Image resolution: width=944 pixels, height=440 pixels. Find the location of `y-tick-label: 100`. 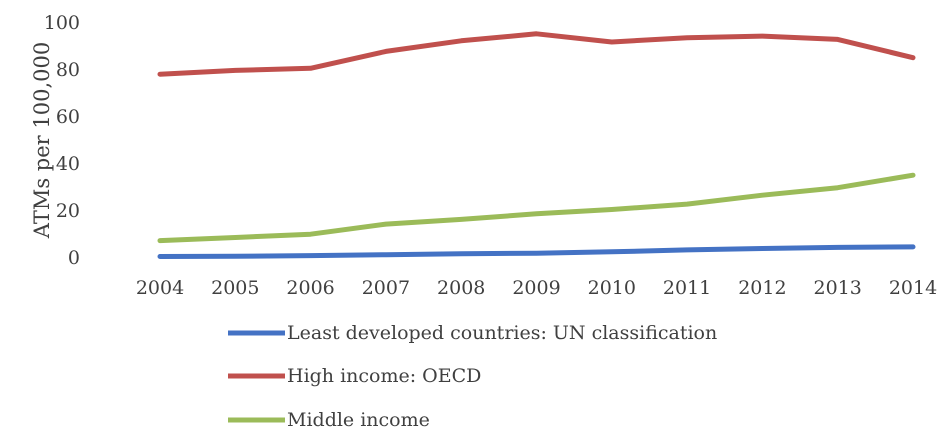

y-tick-label: 100 is located at coordinates (62, 23).